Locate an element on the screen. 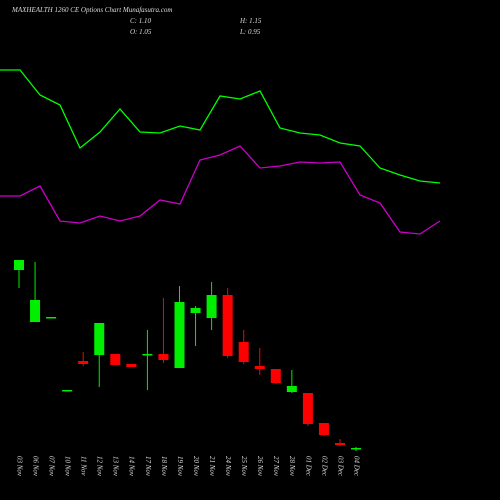 The width and height of the screenshot is (500, 500). x-tick-label: 20 Nov is located at coordinates (196, 466).